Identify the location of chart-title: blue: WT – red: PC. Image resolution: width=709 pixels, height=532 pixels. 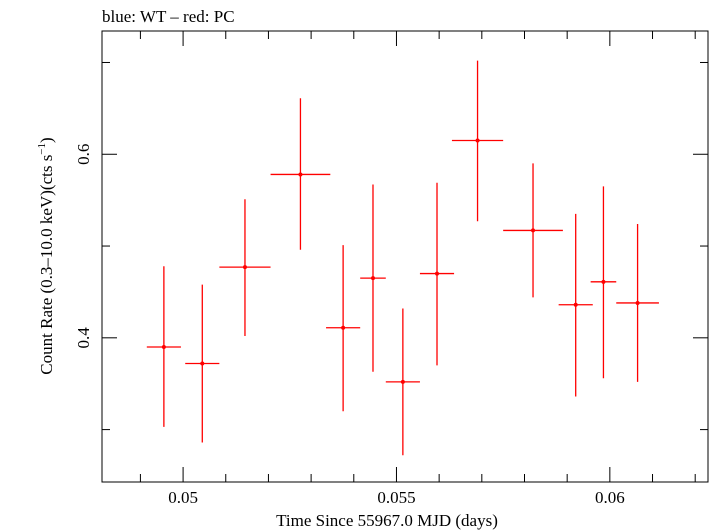
(168, 16).